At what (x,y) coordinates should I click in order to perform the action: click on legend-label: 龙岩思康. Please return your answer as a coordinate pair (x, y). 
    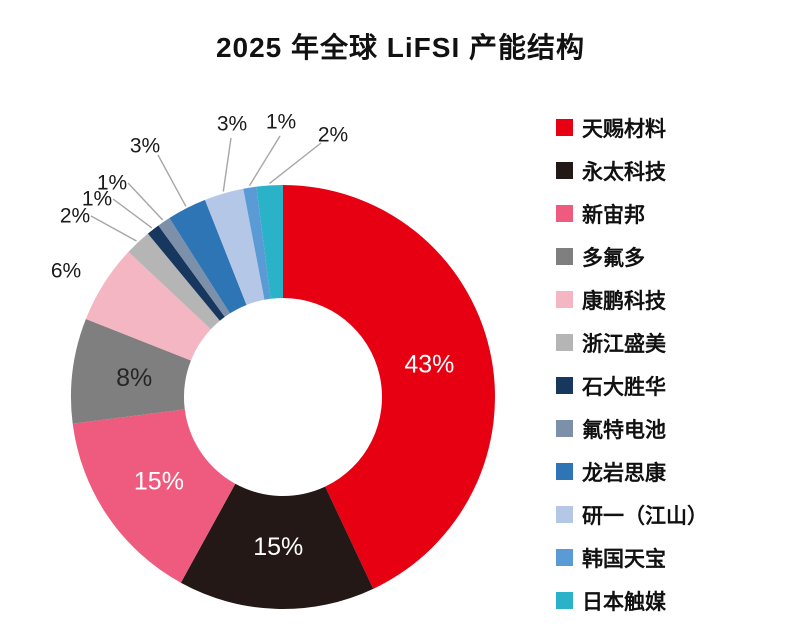
    Looking at the image, I should click on (624, 473).